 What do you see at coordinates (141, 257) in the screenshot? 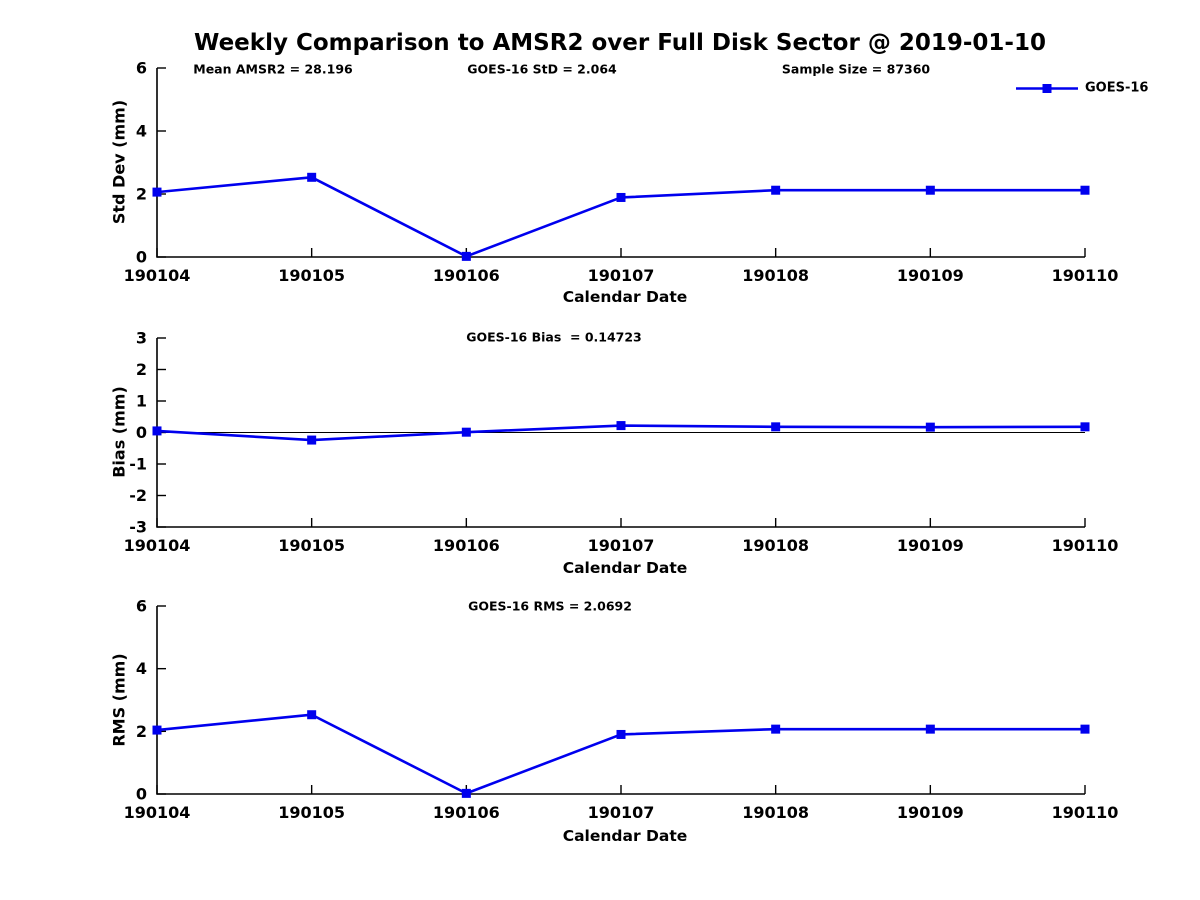
I see `panel-0-y-tick-label: 0` at bounding box center [141, 257].